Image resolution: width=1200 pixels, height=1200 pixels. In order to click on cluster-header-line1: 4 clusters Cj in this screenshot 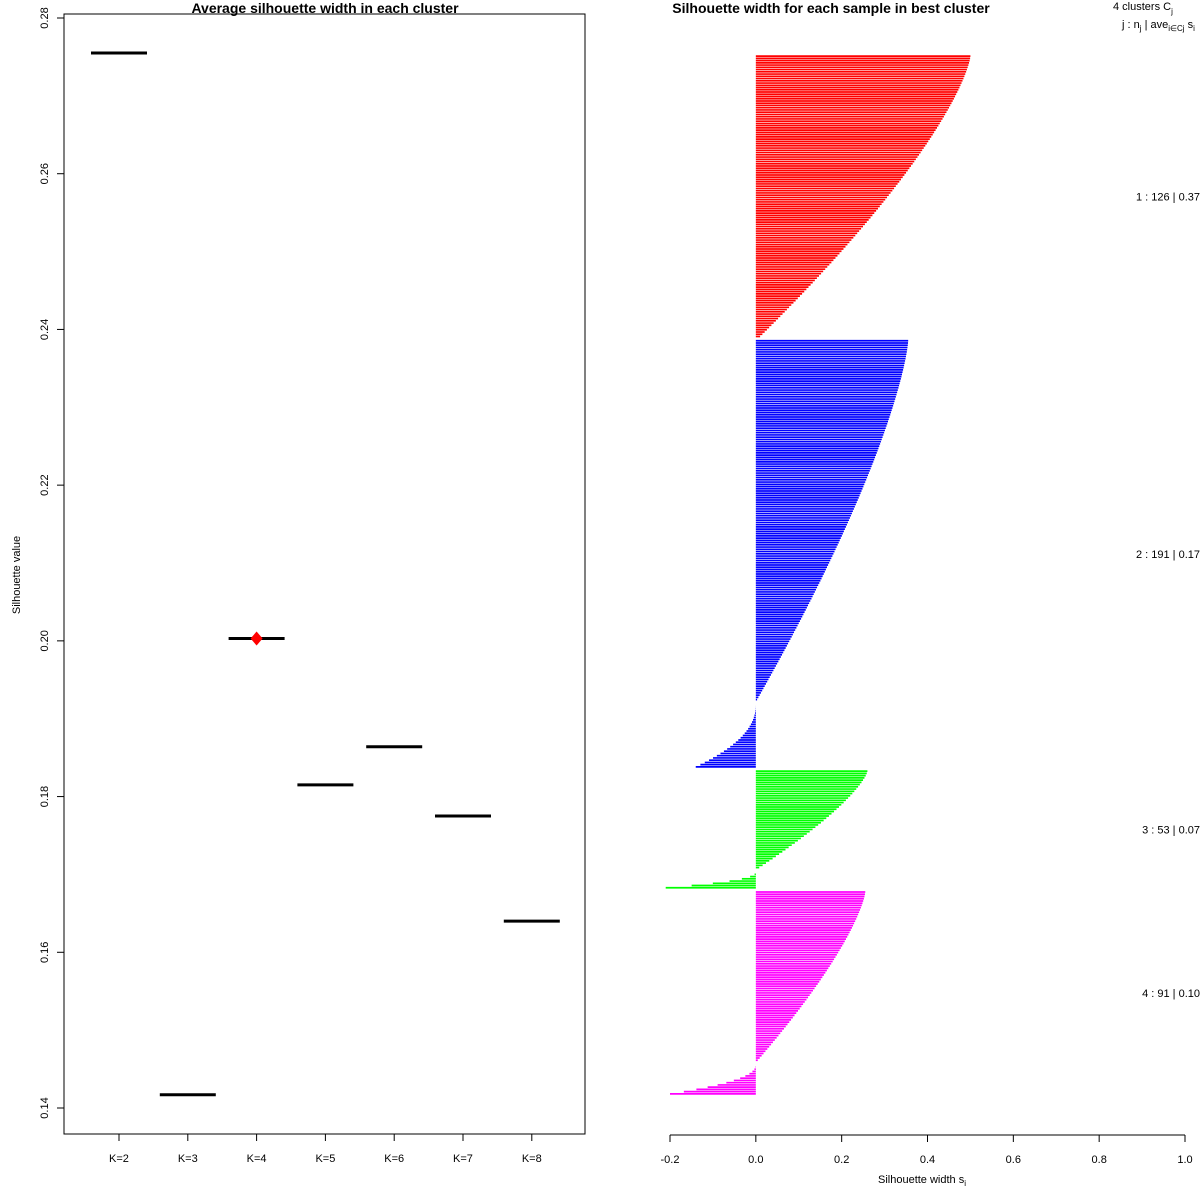, I will do `click(1143, 8)`.